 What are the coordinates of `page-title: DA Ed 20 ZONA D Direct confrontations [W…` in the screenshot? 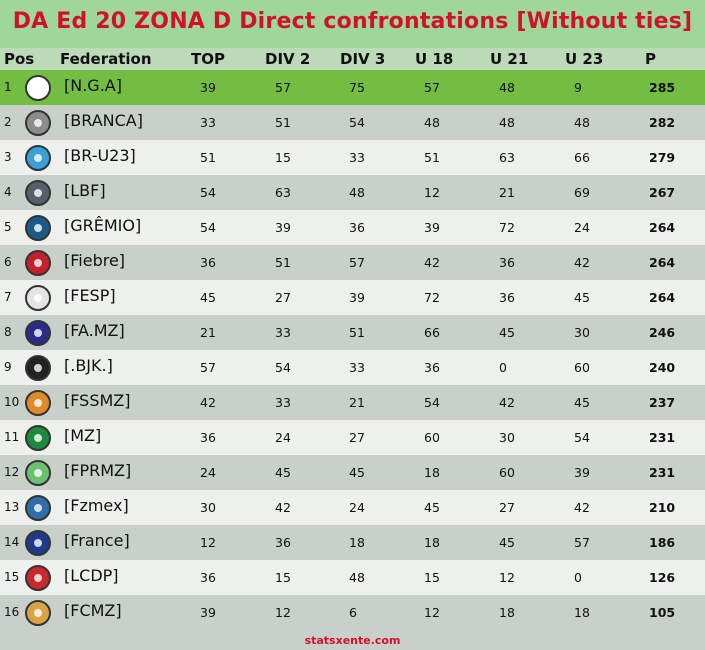 It's located at (352, 21).